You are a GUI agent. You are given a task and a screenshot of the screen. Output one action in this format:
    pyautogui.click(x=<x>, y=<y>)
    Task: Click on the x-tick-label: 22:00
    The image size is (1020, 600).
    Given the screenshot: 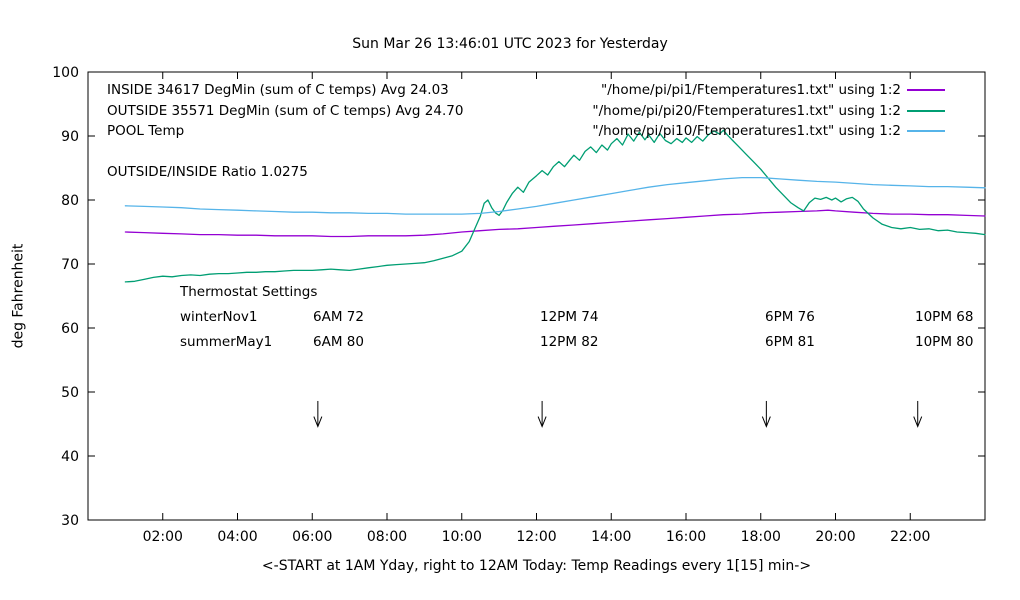 What is the action you would take?
    pyautogui.click(x=910, y=537)
    